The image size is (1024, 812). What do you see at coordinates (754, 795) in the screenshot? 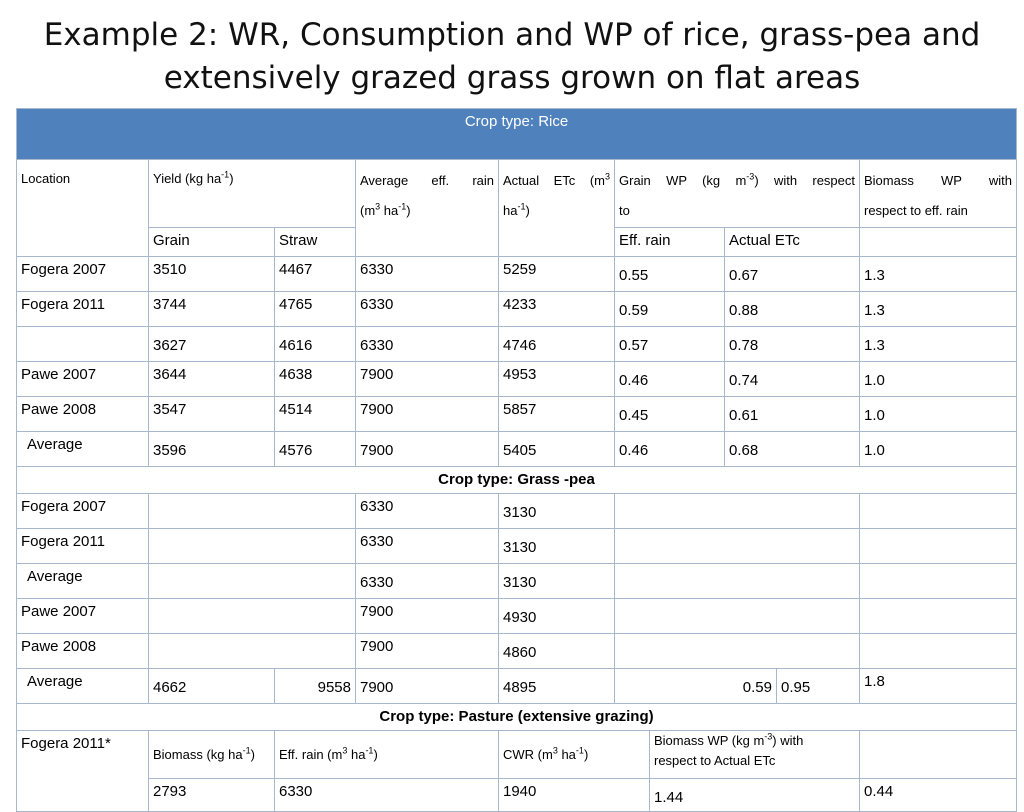
I see `pasture-val-bwp: 1.44` at bounding box center [754, 795].